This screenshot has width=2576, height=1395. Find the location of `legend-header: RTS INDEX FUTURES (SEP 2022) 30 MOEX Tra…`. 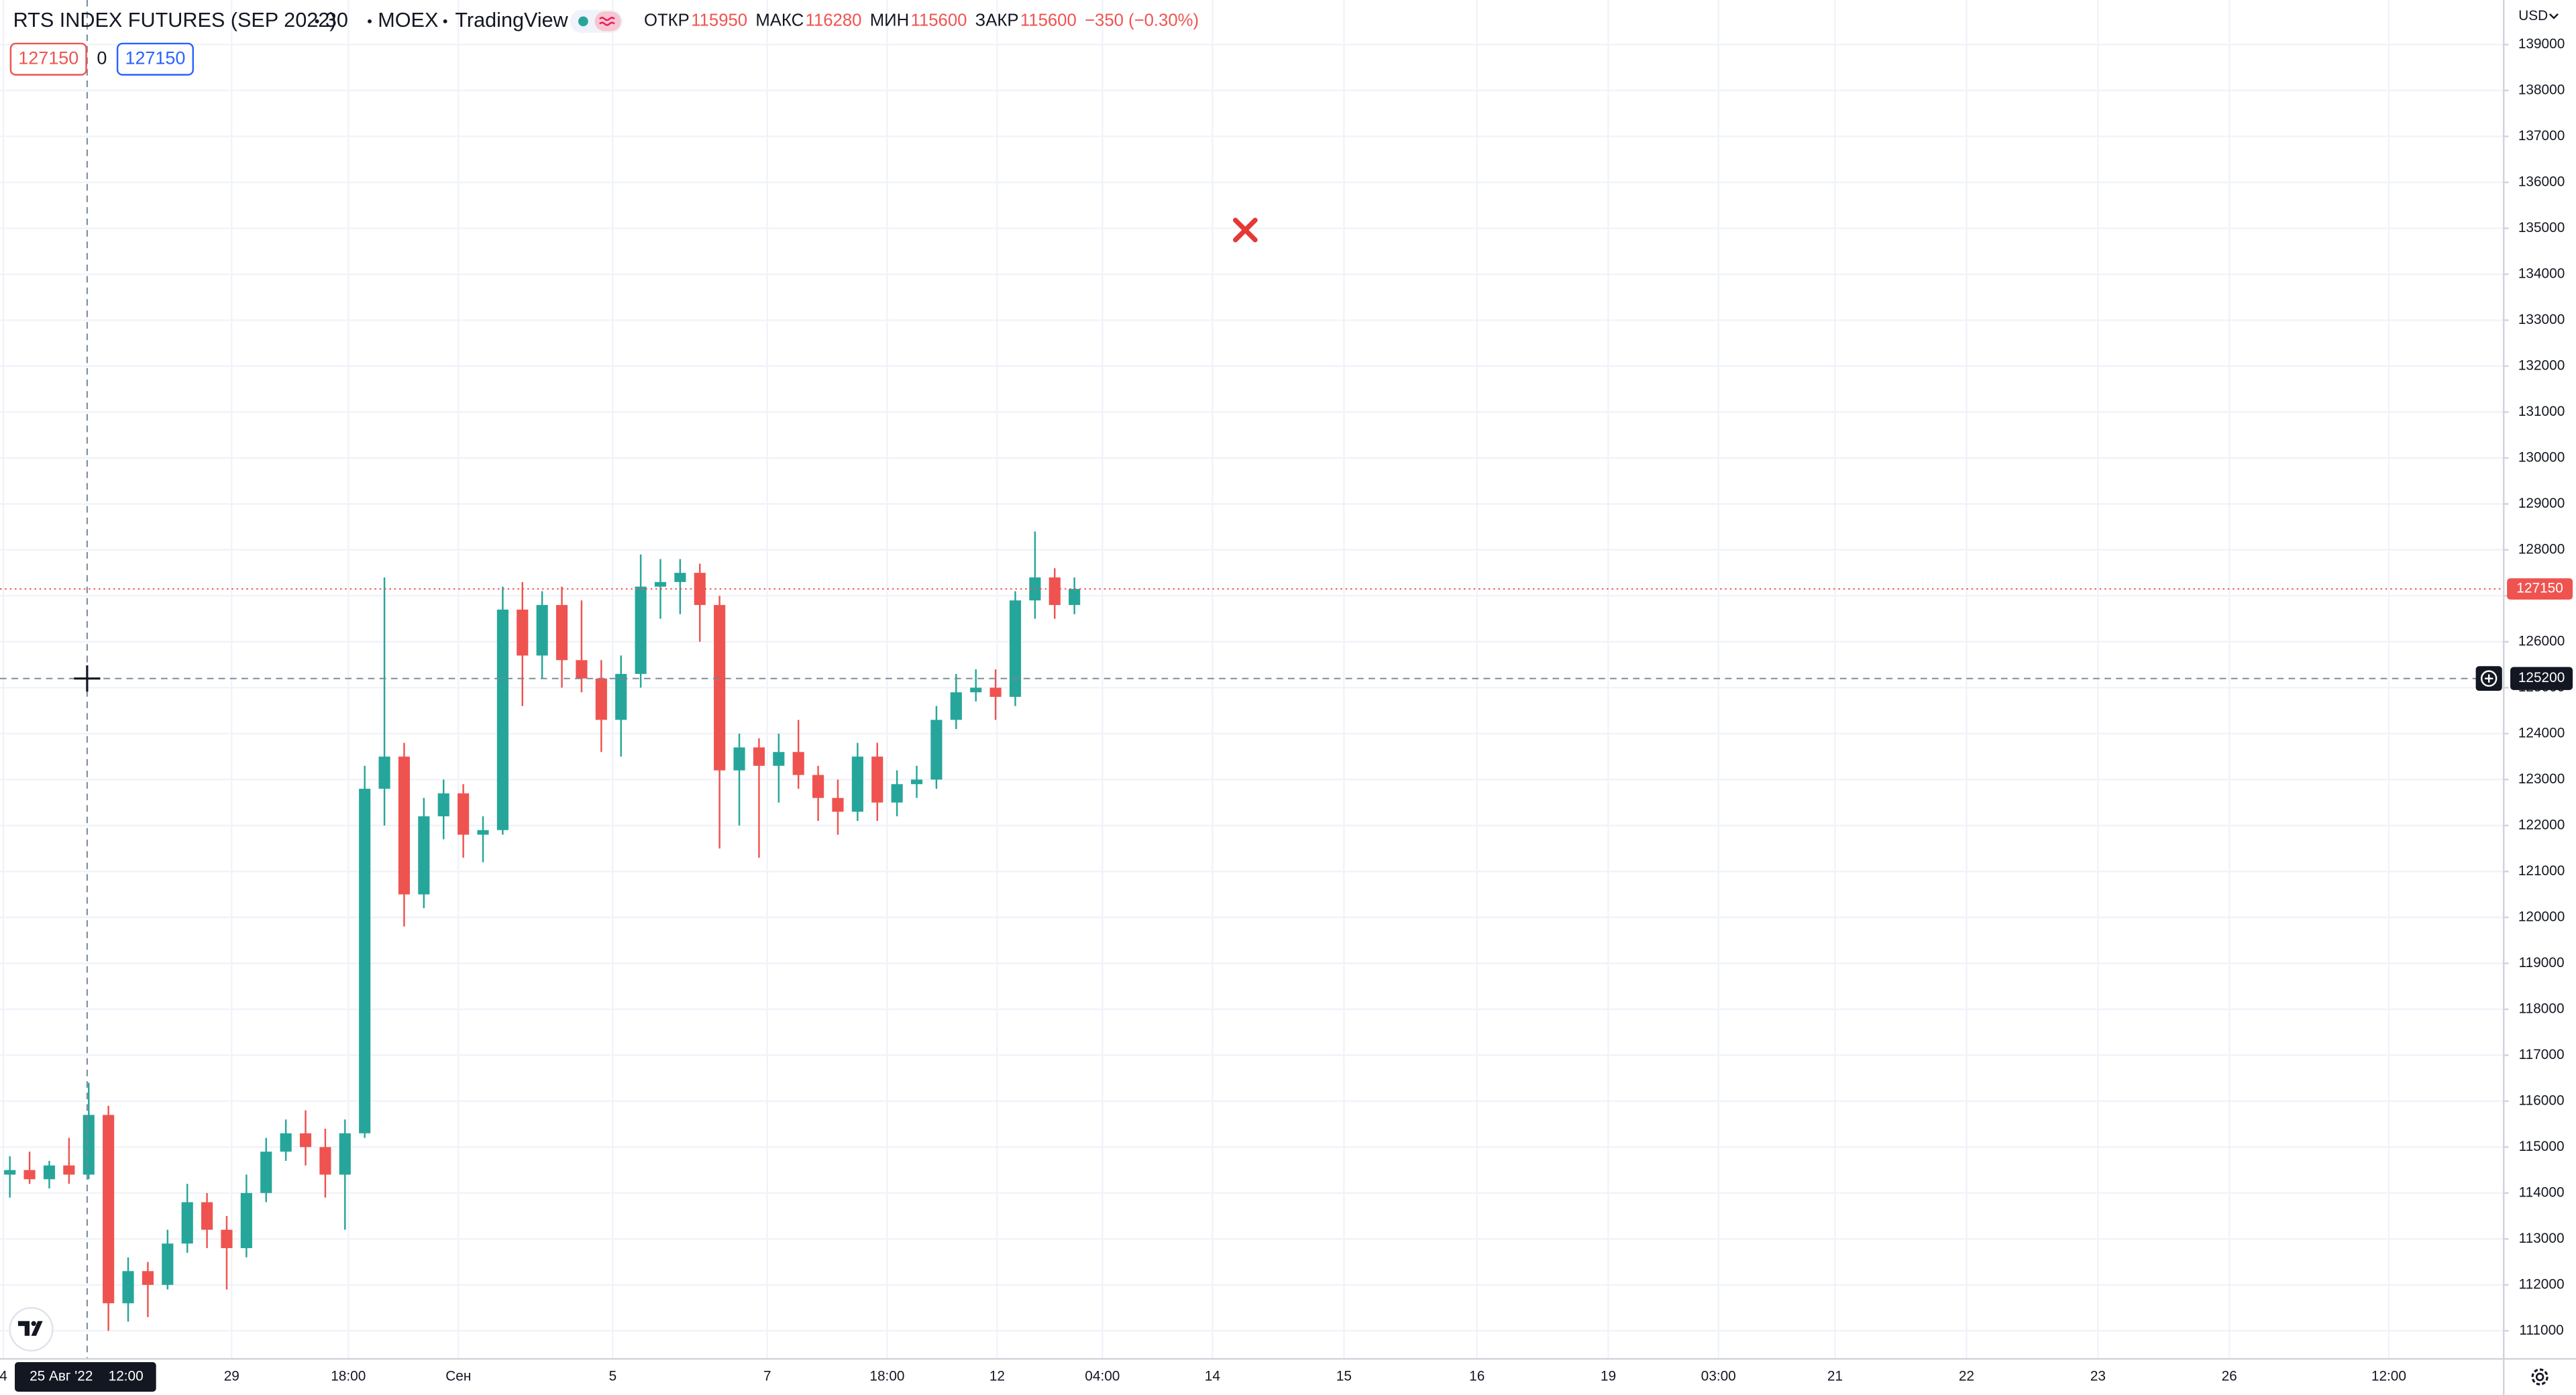

legend-header: RTS INDEX FUTURES (SEP 2022) 30 MOEX Tra… is located at coordinates (318, 21).